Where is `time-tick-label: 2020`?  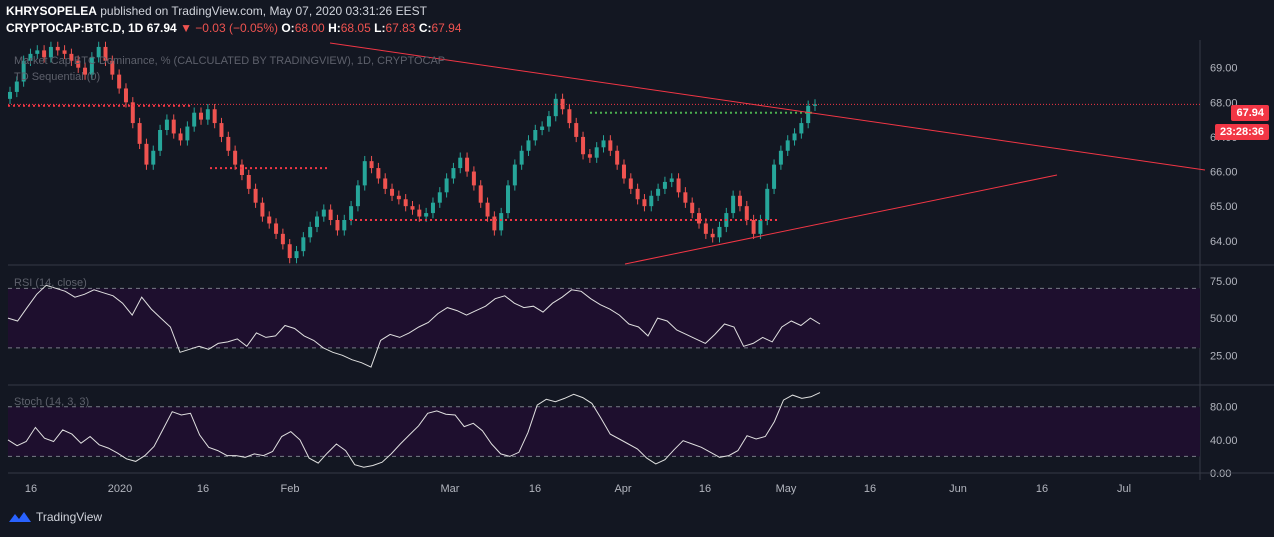
time-tick-label: 2020 is located at coordinates (120, 489).